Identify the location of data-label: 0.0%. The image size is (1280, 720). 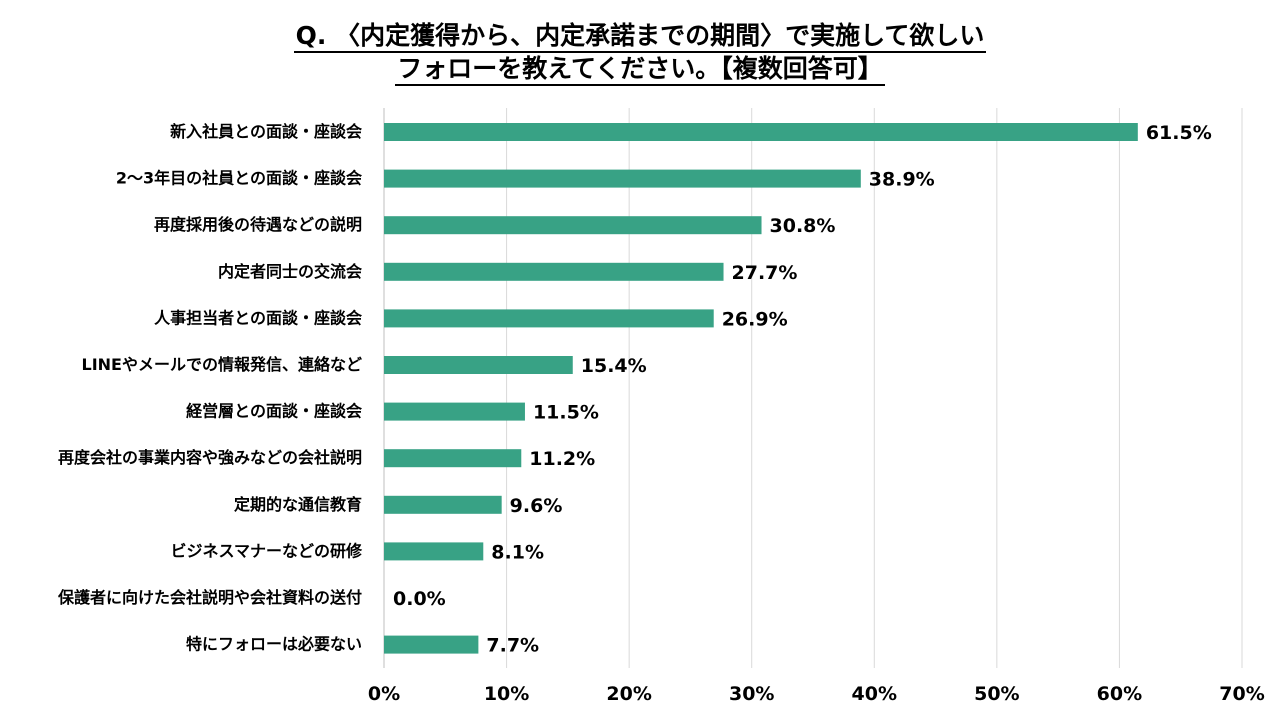
(419, 599).